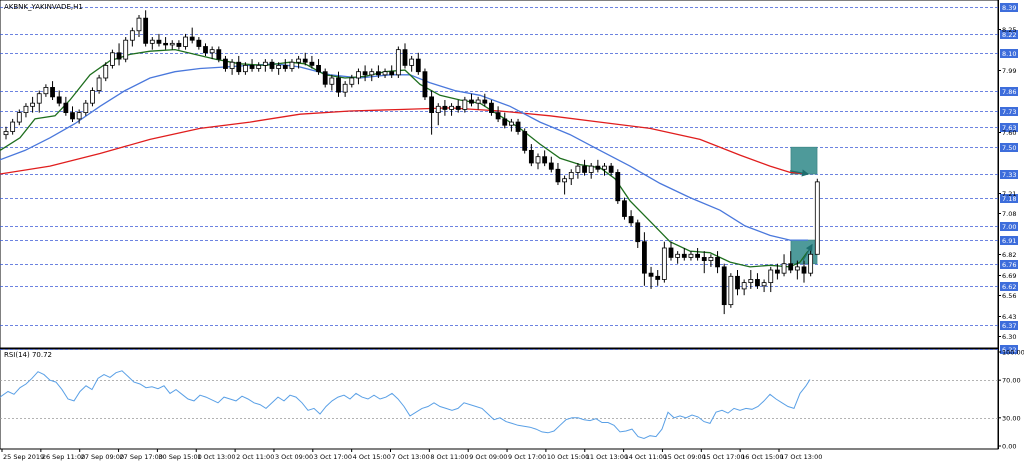 The width and height of the screenshot is (1024, 463). Describe the element at coordinates (807, 252) in the screenshot. I see `arrow` at that location.